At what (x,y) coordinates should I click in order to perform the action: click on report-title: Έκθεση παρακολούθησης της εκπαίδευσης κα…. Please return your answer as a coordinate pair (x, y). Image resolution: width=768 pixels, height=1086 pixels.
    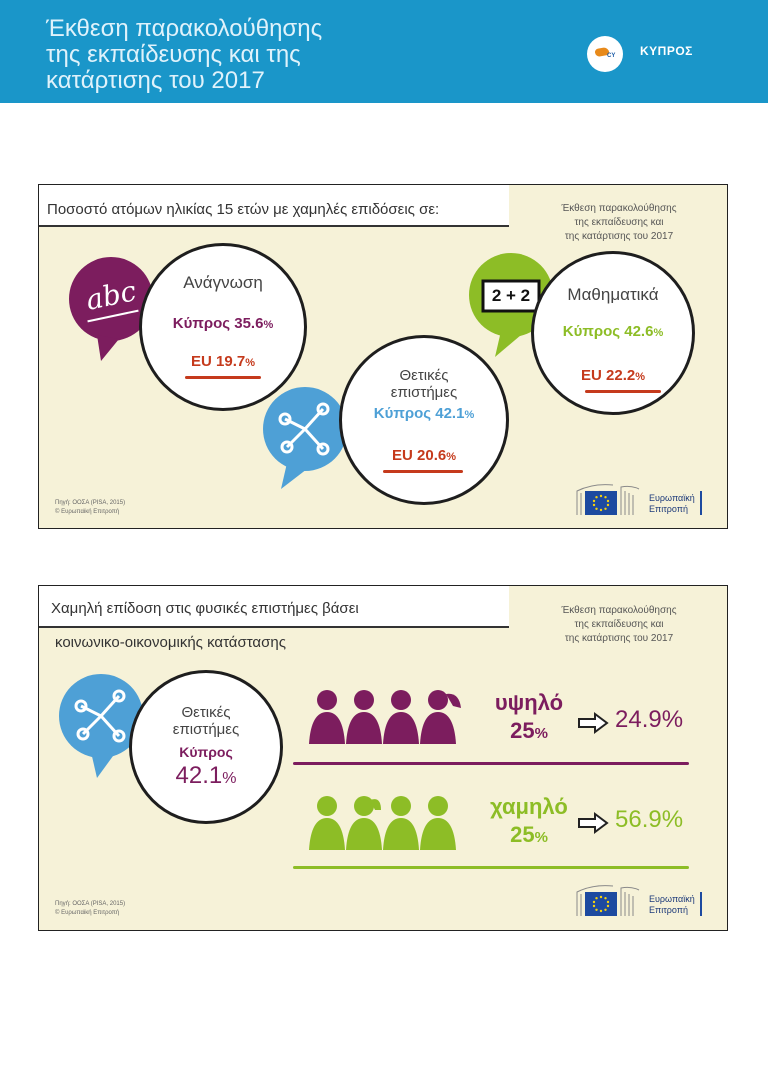
    Looking at the image, I should click on (184, 54).